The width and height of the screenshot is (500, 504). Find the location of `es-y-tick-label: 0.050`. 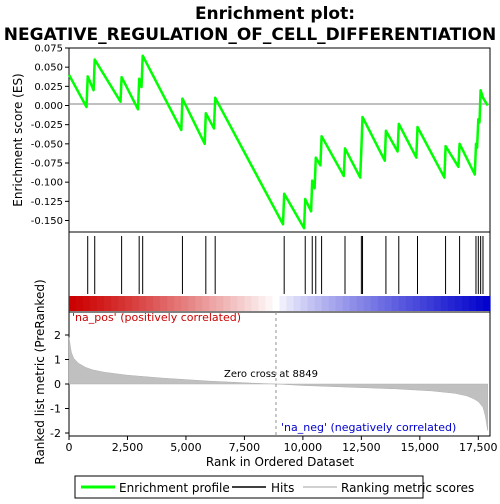

es-y-tick-label: 0.050 is located at coordinates (48, 68).